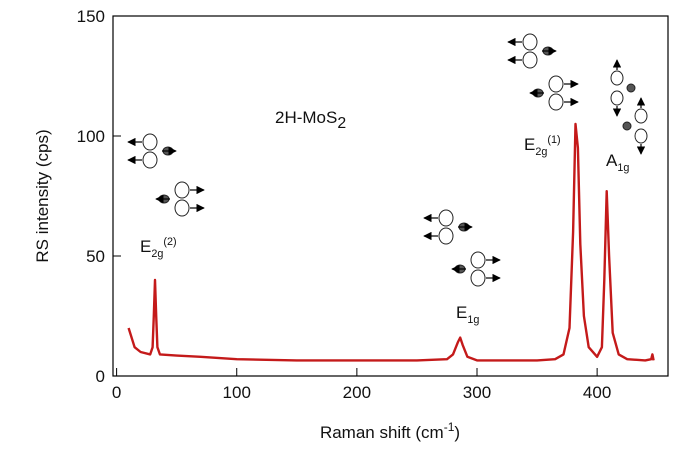 The image size is (685, 454). I want to click on x-tick-label: 0, so click(116, 392).